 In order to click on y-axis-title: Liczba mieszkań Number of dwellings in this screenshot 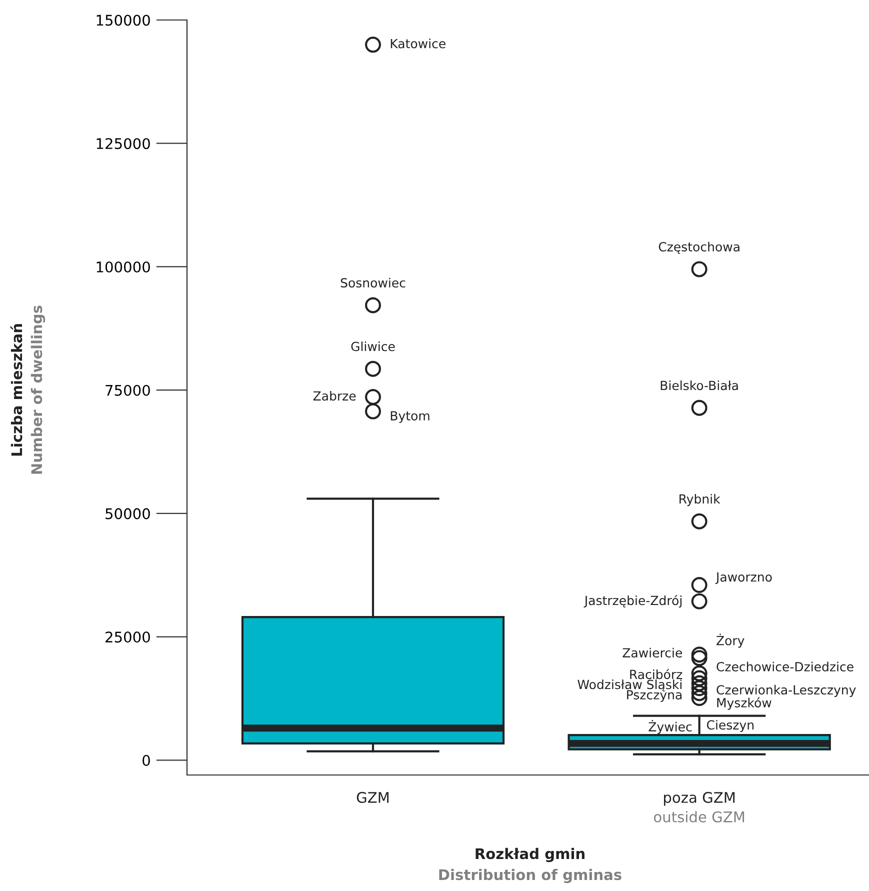, I will do `click(28, 390)`.